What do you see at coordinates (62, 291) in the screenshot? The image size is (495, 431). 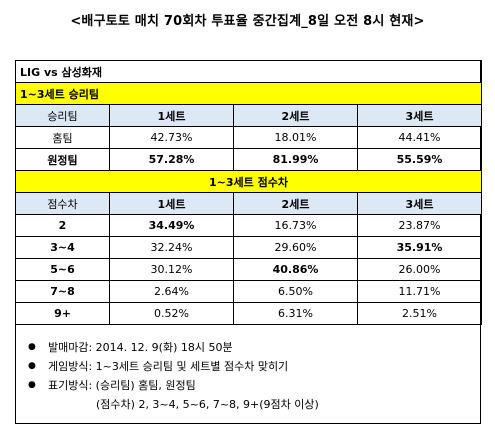 I see `row-label: 7~8` at bounding box center [62, 291].